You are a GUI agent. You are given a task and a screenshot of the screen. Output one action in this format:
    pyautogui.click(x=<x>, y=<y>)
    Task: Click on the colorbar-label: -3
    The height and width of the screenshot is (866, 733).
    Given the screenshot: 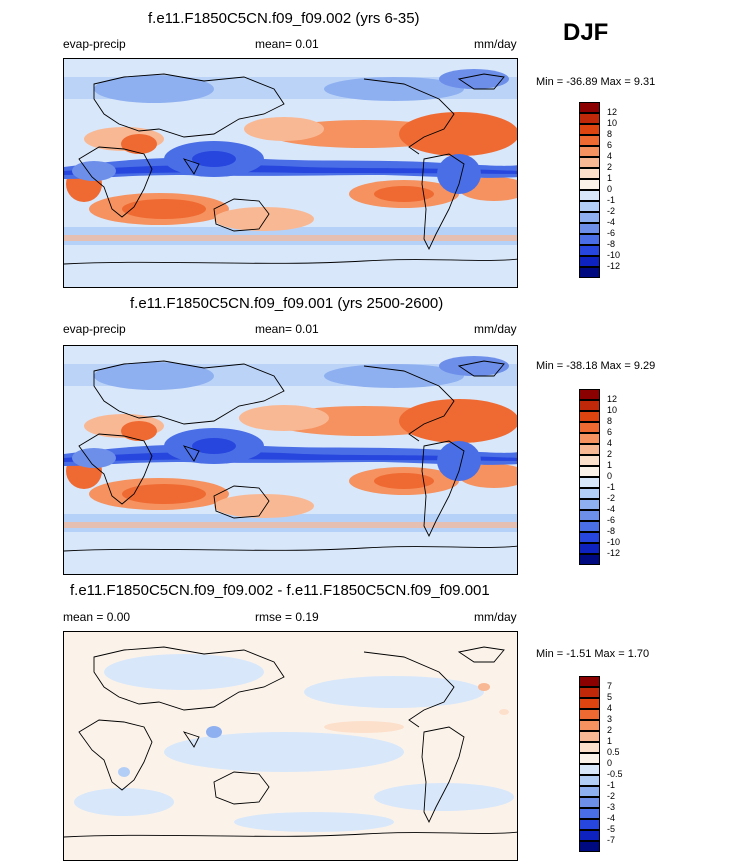 What is the action you would take?
    pyautogui.click(x=611, y=807)
    